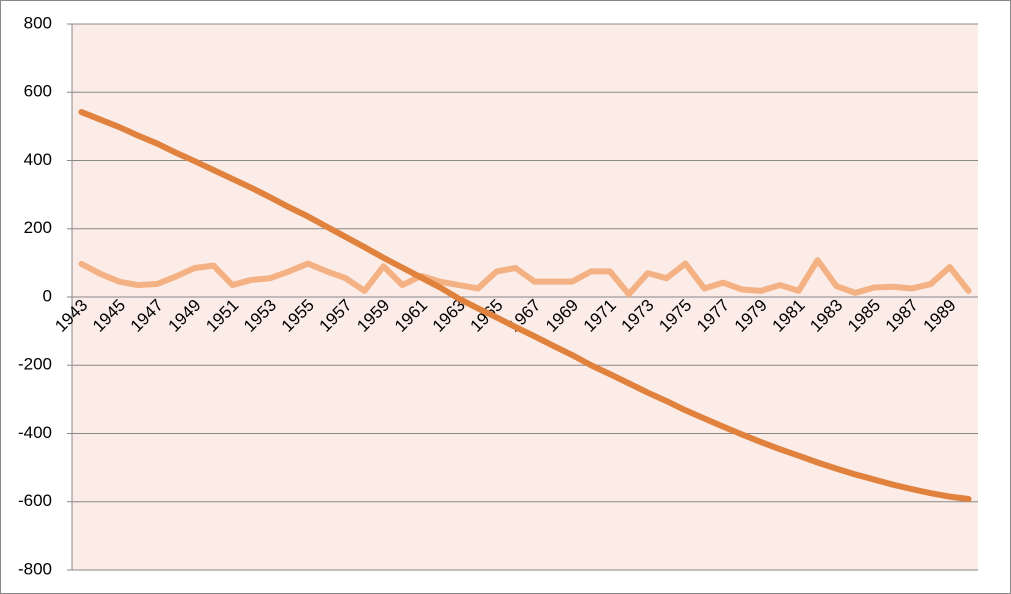 This screenshot has width=1011, height=594. I want to click on y-tick-label: 0, so click(47, 295).